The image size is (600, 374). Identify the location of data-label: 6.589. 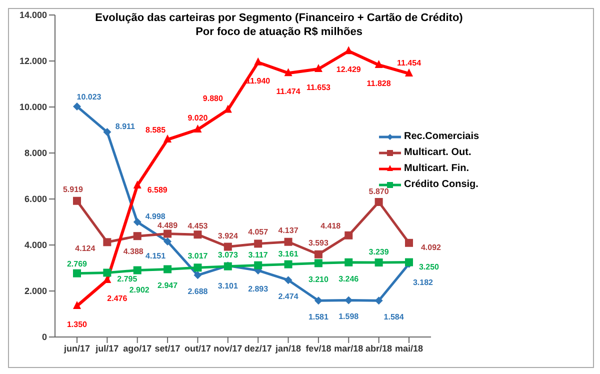
(157, 189).